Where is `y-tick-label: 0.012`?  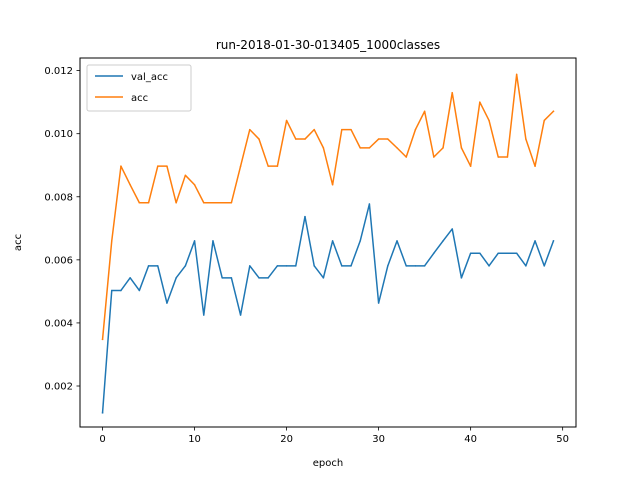
y-tick-label: 0.012 is located at coordinates (58, 71).